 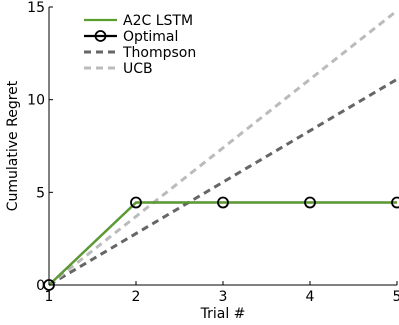 I want to click on y-axis-label: Cumulative Regret, so click(x=13, y=145).